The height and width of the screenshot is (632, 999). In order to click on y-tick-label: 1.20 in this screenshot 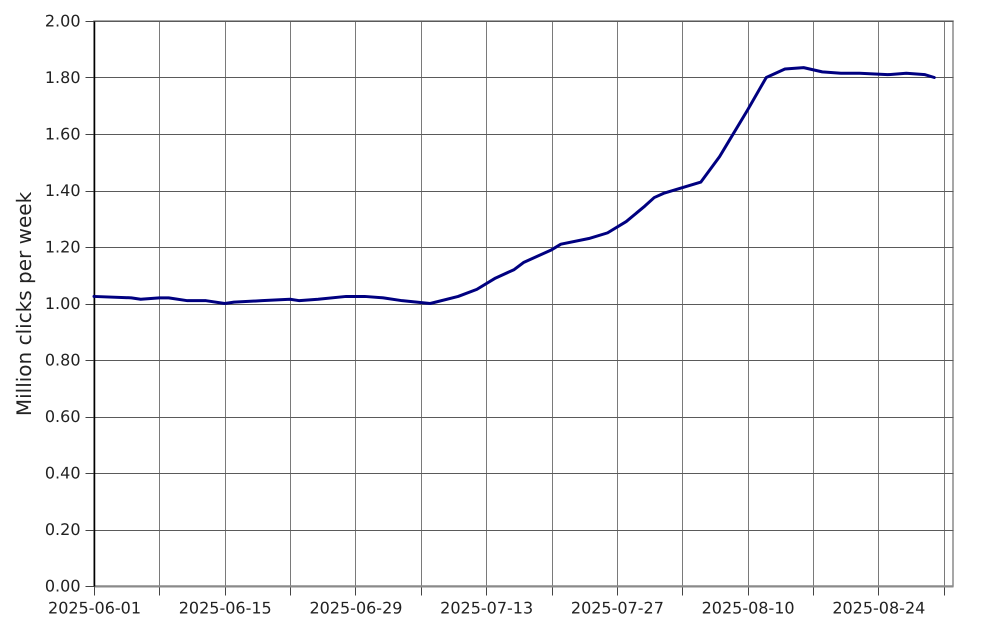, I will do `click(62, 247)`.